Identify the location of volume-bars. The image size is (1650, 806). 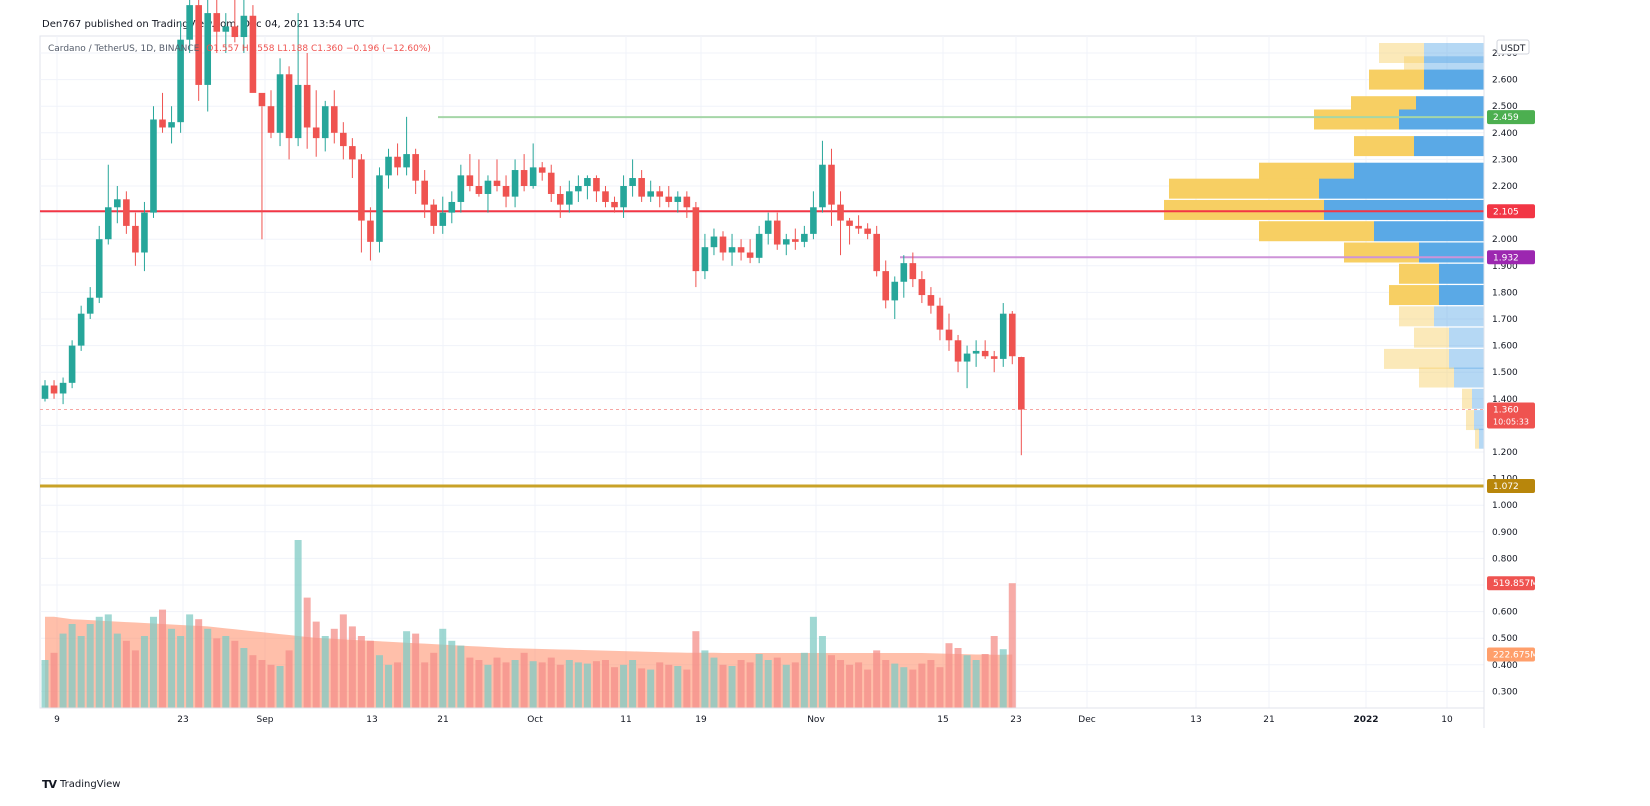
(528, 624).